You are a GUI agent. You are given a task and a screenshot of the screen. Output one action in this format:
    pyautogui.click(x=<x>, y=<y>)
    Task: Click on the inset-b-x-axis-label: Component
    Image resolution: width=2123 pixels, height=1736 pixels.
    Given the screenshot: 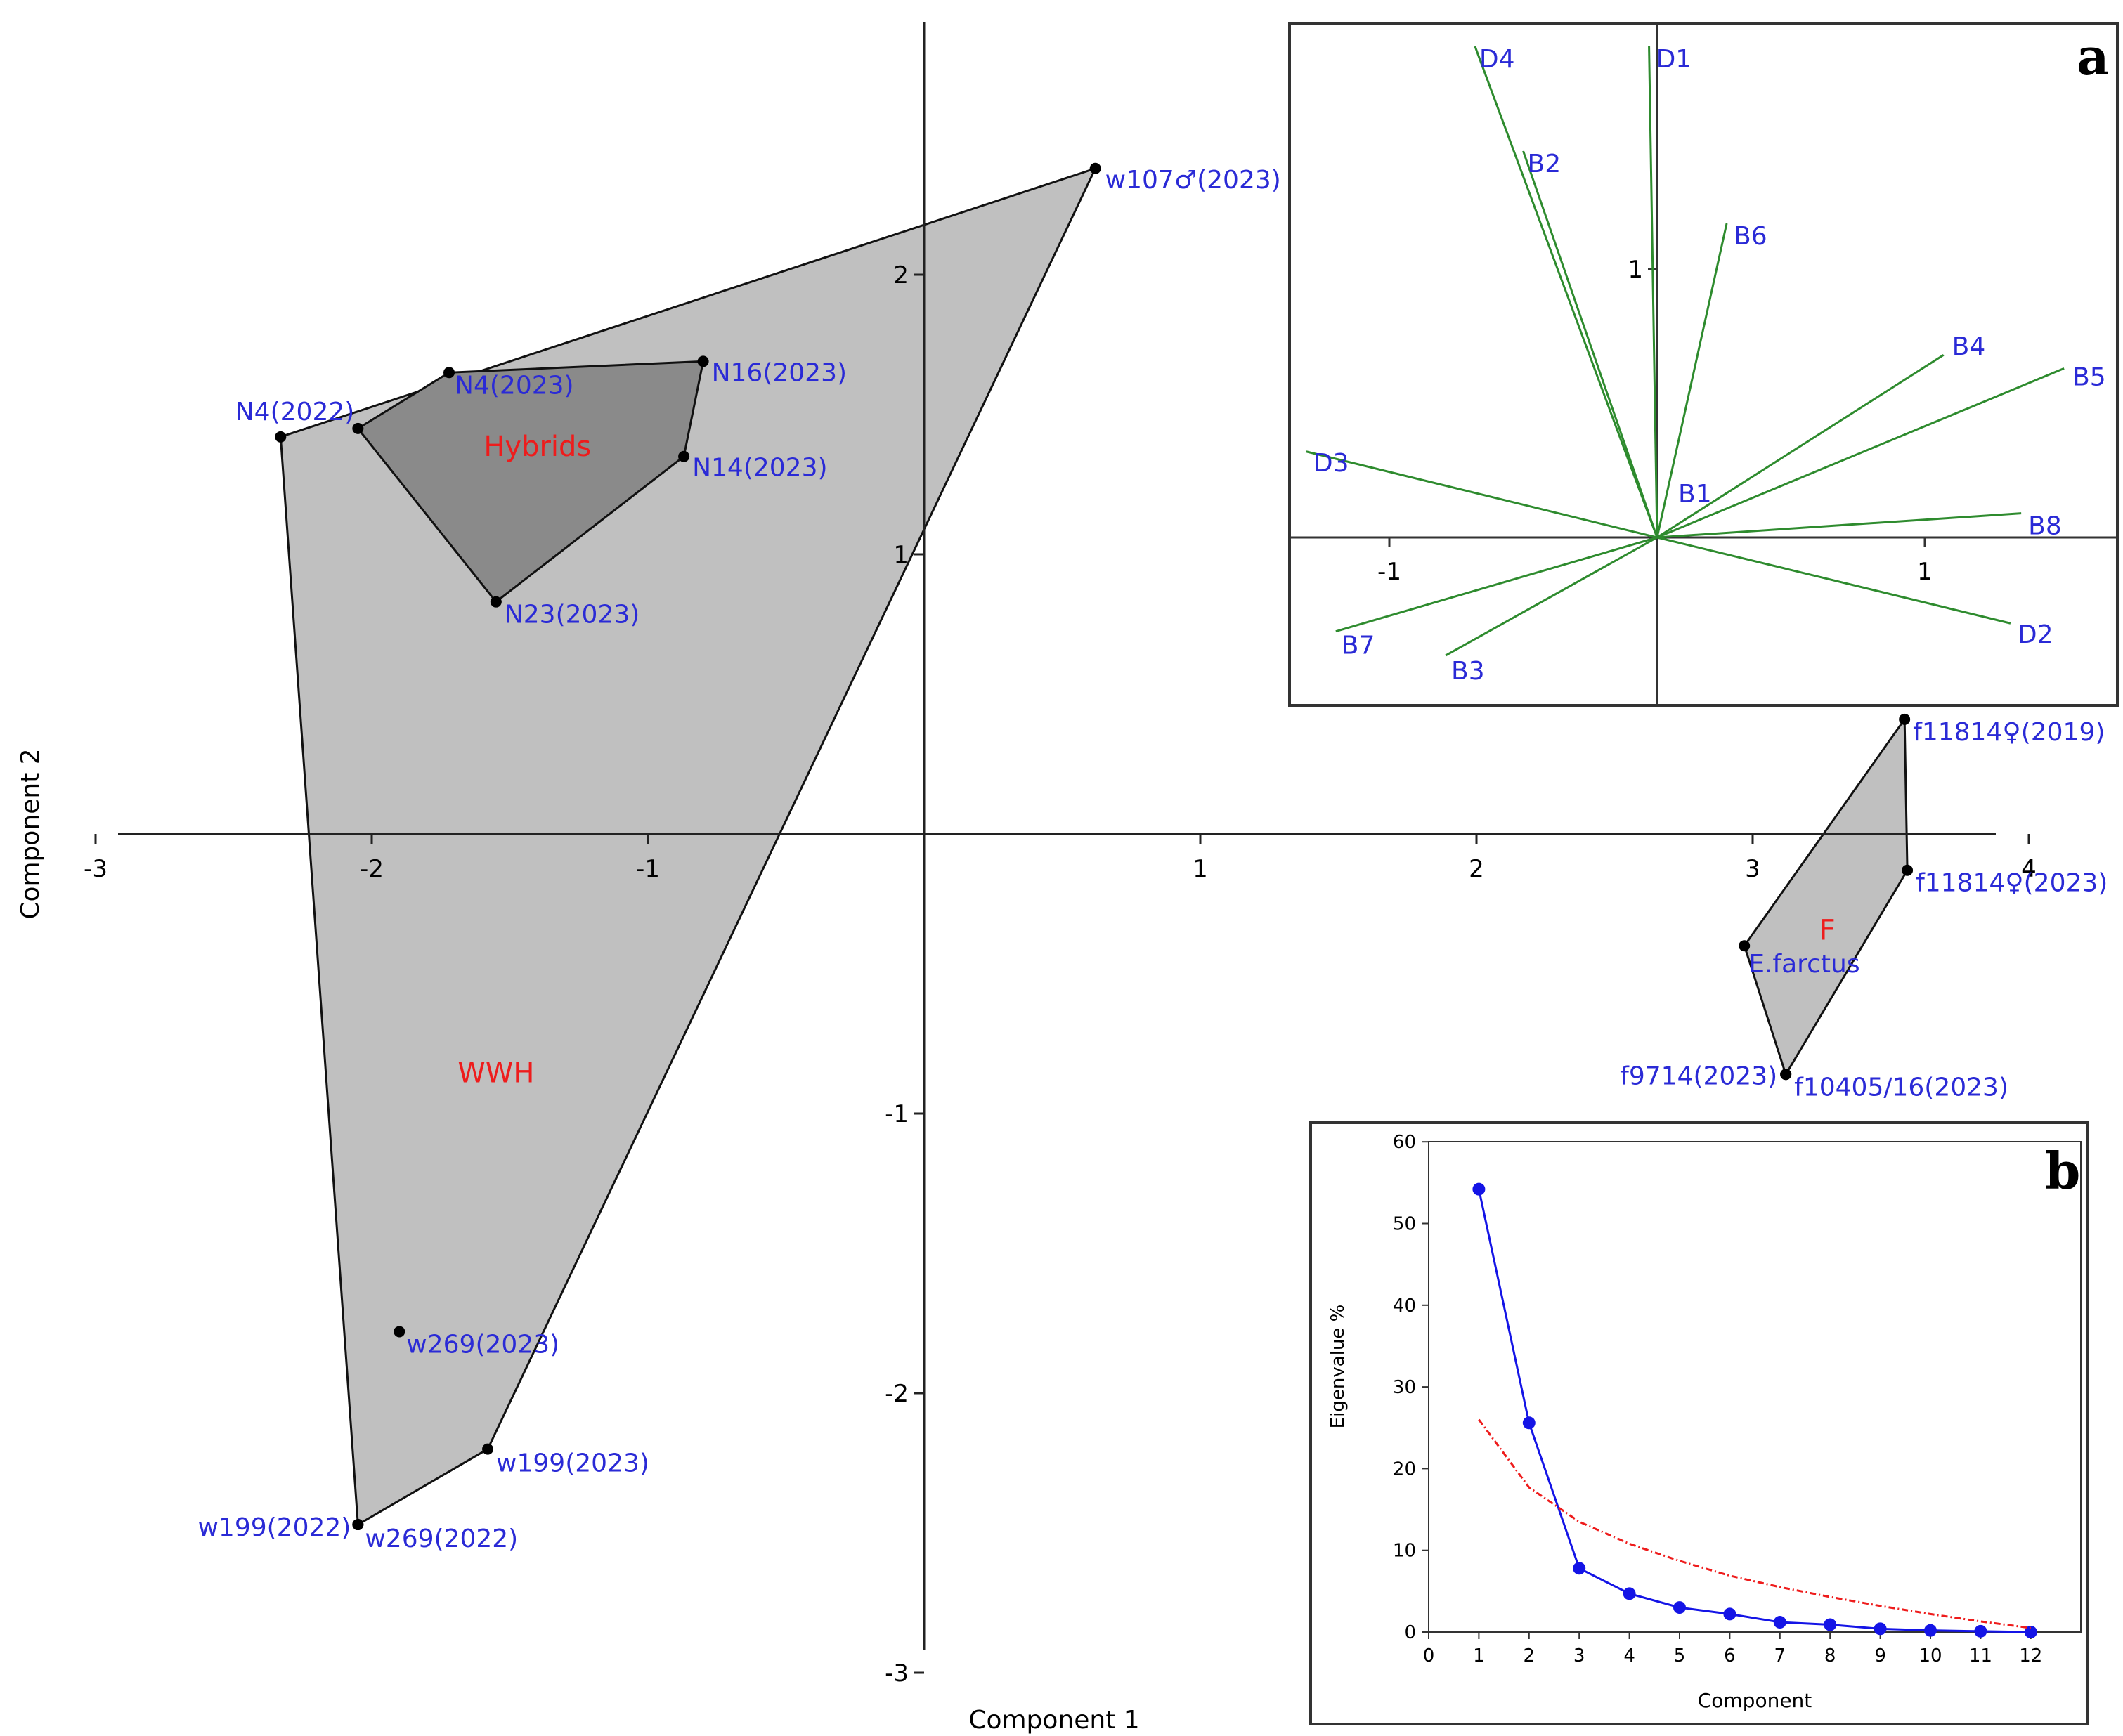 What is the action you would take?
    pyautogui.click(x=1755, y=1700)
    